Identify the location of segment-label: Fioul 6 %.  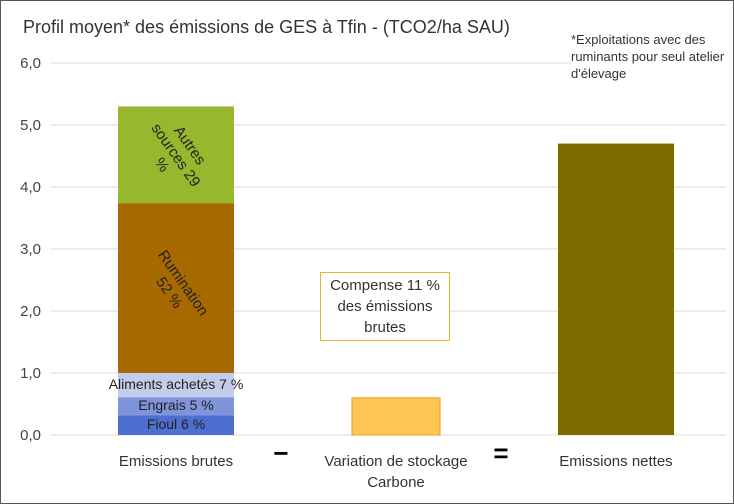
(176, 424).